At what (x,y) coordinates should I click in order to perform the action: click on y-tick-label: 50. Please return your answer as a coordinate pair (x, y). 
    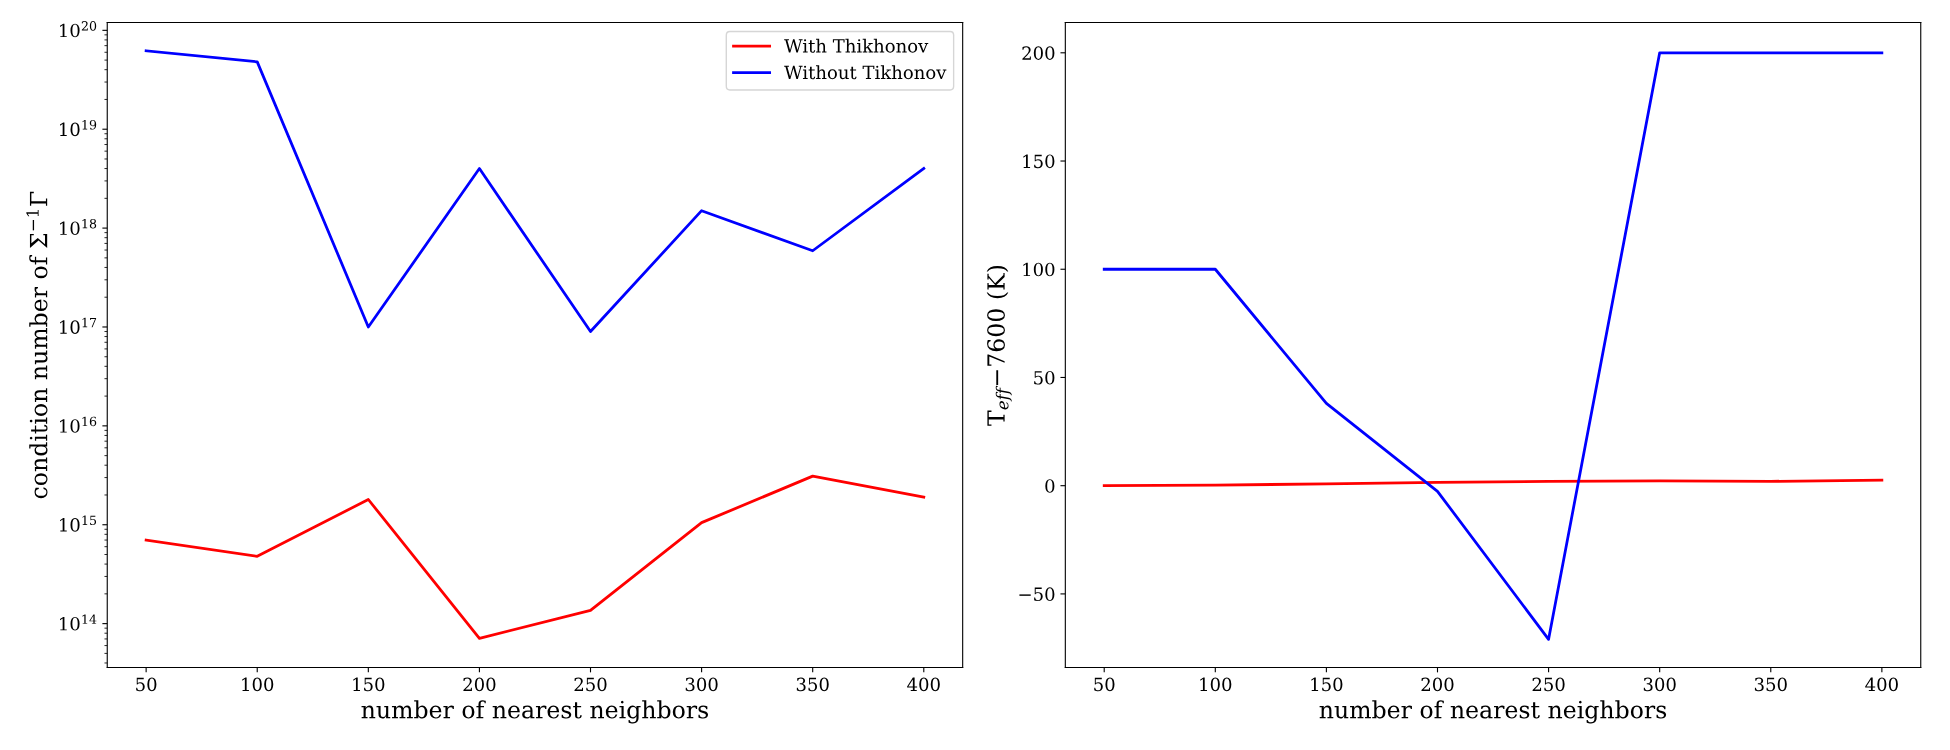
    Looking at the image, I should click on (1044, 377).